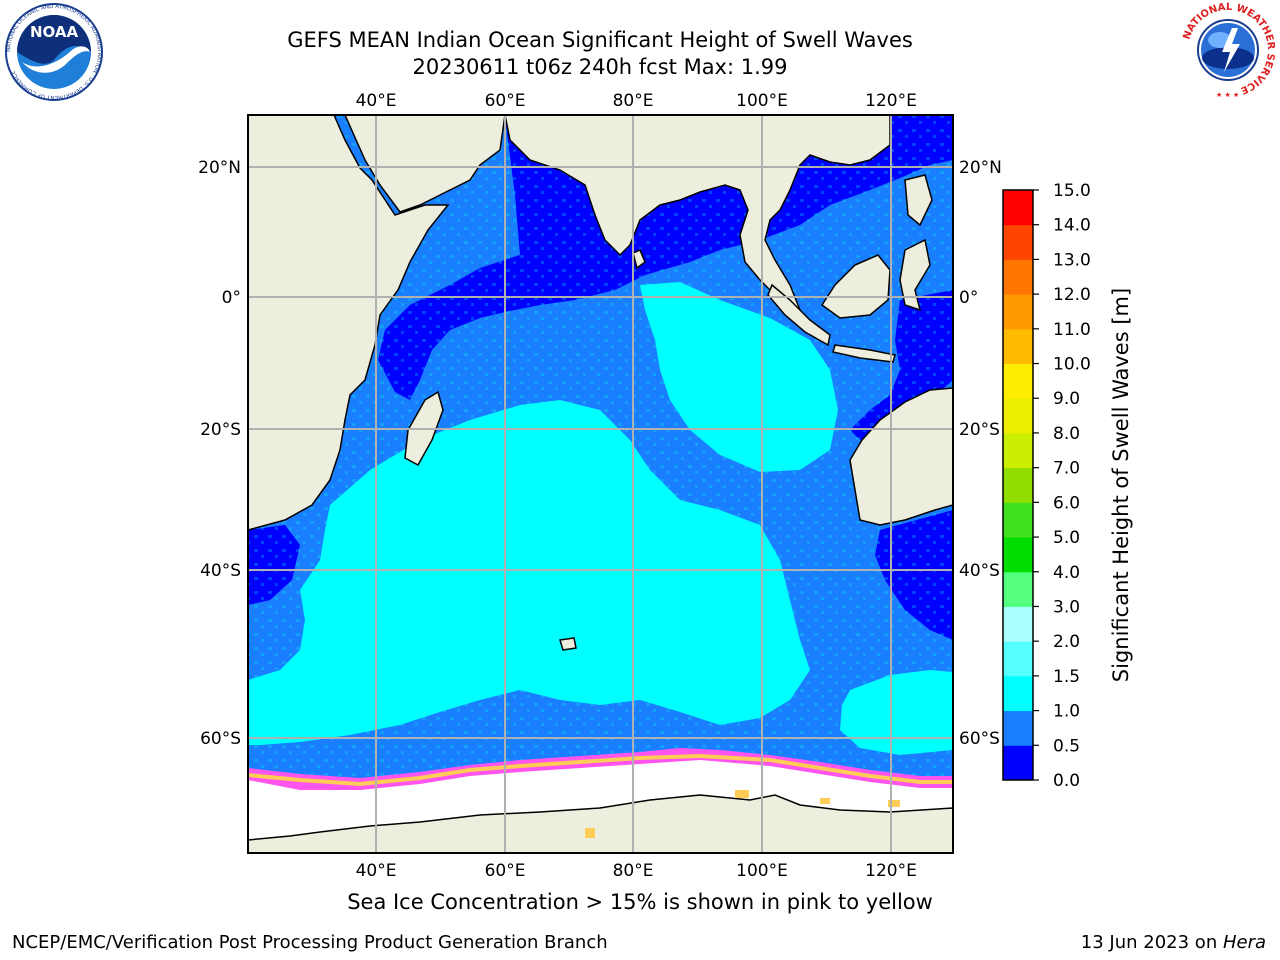 This screenshot has width=1280, height=960. Describe the element at coordinates (1072, 260) in the screenshot. I see `colorbar-tick-label: 13.0` at that location.